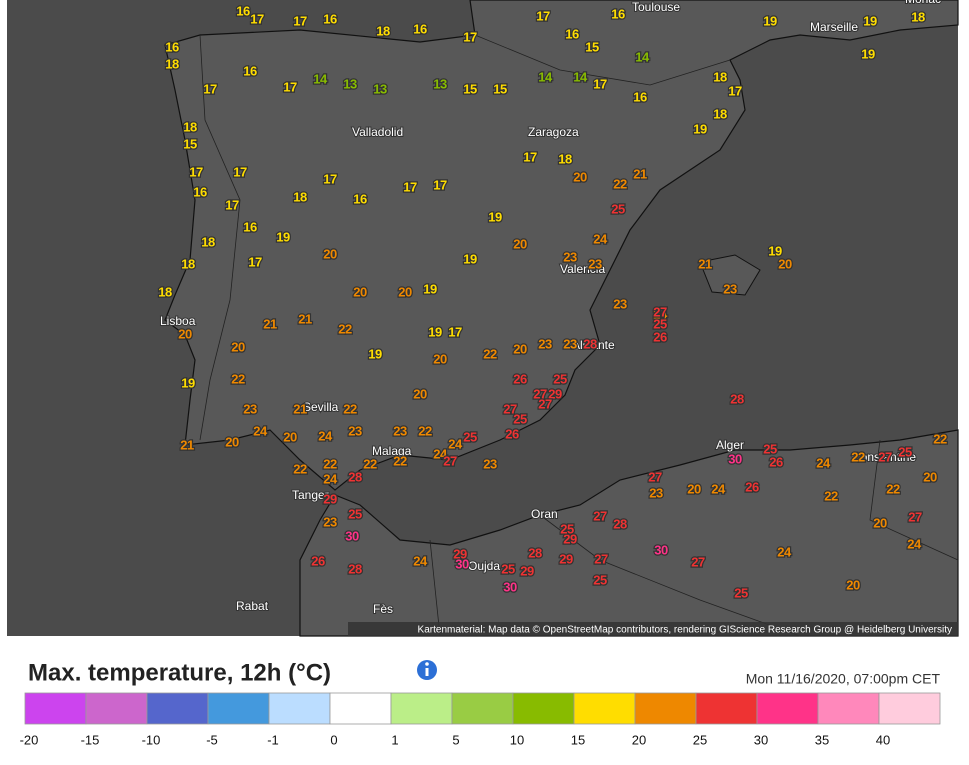  Describe the element at coordinates (179, 672) in the screenshot. I see `title: Max. temperature, 12h (°C)` at that location.